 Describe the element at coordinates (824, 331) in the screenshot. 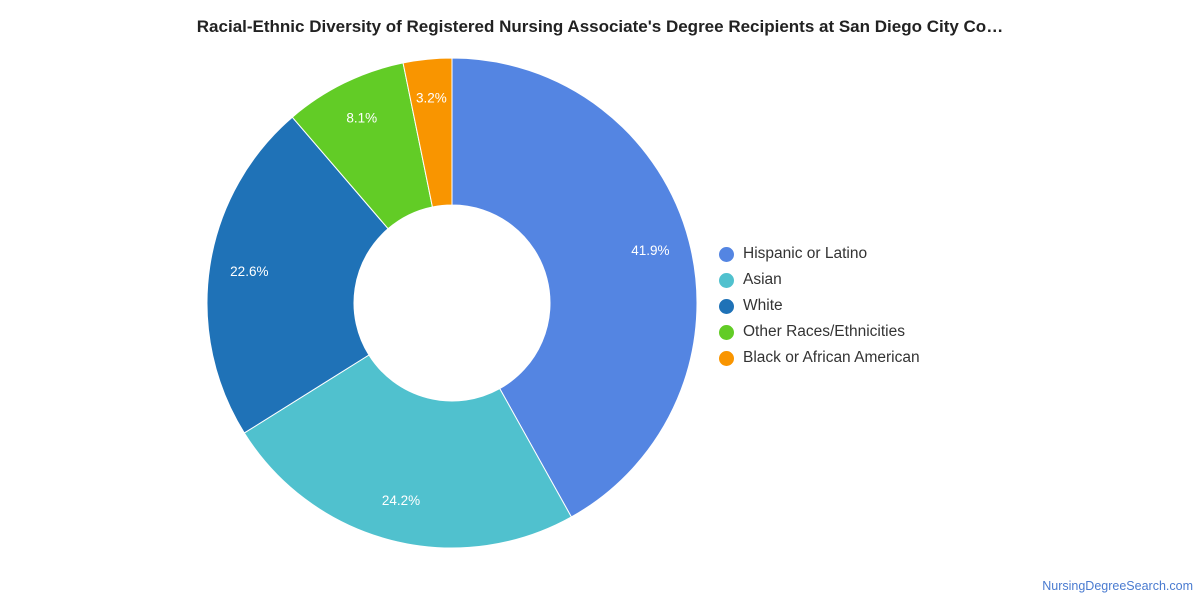

I see `legend-label: Other Races/Ethnicities` at that location.